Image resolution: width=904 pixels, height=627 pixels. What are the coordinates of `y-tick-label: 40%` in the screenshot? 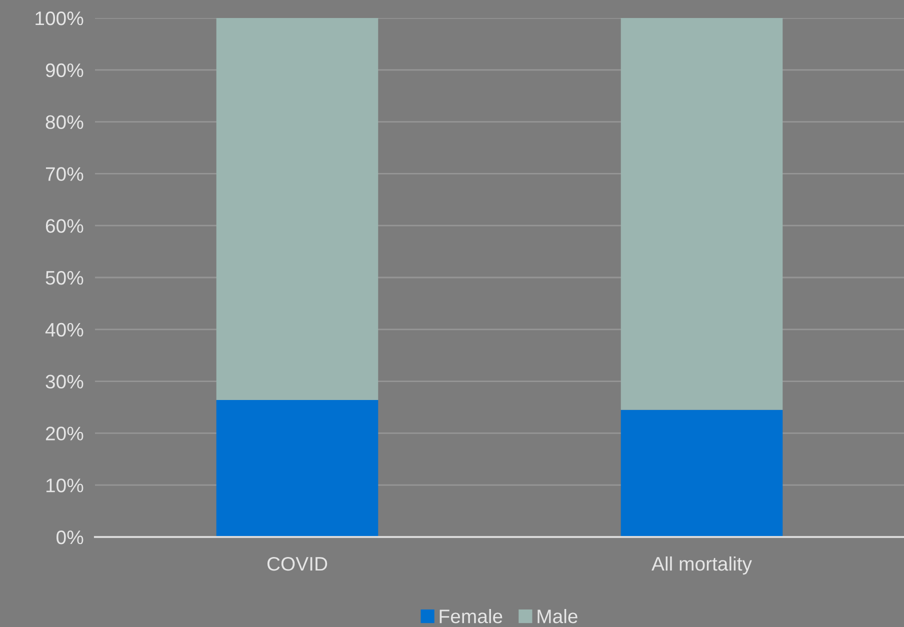 It's located at (64, 329).